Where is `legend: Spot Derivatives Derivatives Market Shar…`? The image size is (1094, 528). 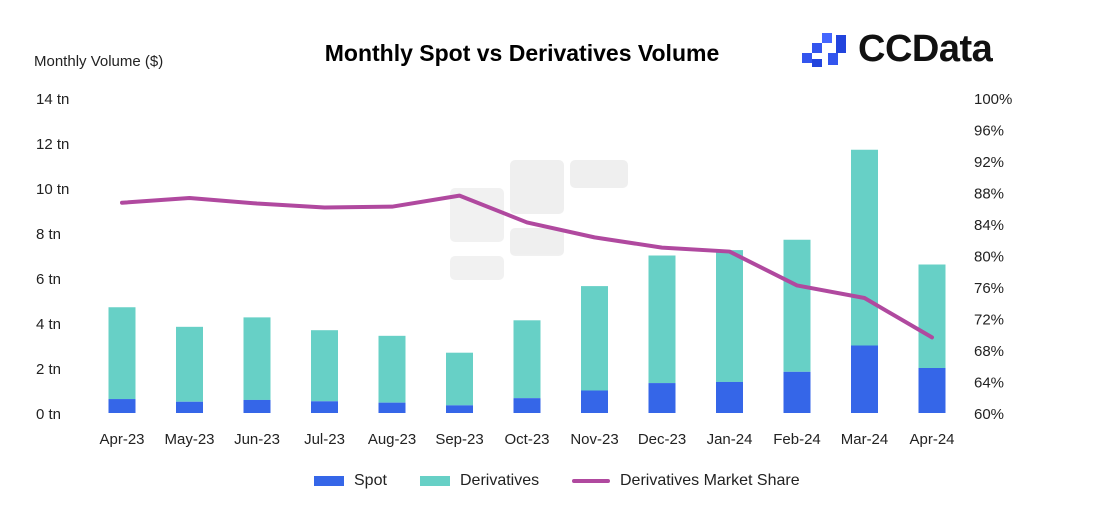 legend: Spot Derivatives Derivatives Market Shar… is located at coordinates (547, 484).